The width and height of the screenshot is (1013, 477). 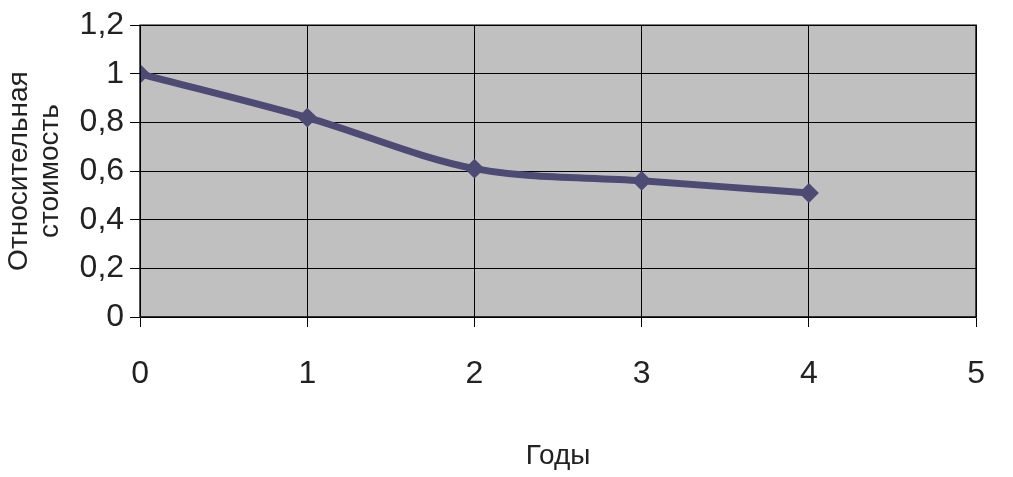 What do you see at coordinates (558, 454) in the screenshot?
I see `x-axis-title: Годы` at bounding box center [558, 454].